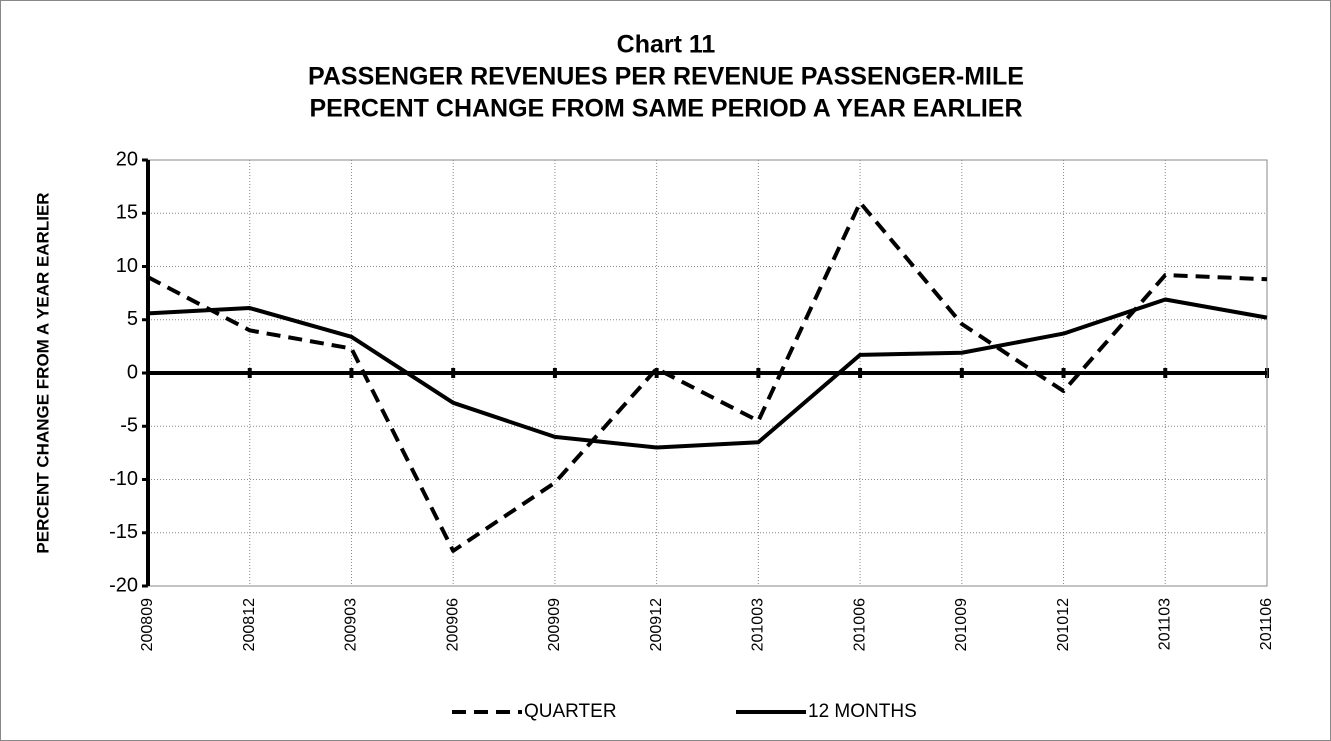 This screenshot has height=741, width=1331. What do you see at coordinates (127, 266) in the screenshot?
I see `y-tick-label: 10` at bounding box center [127, 266].